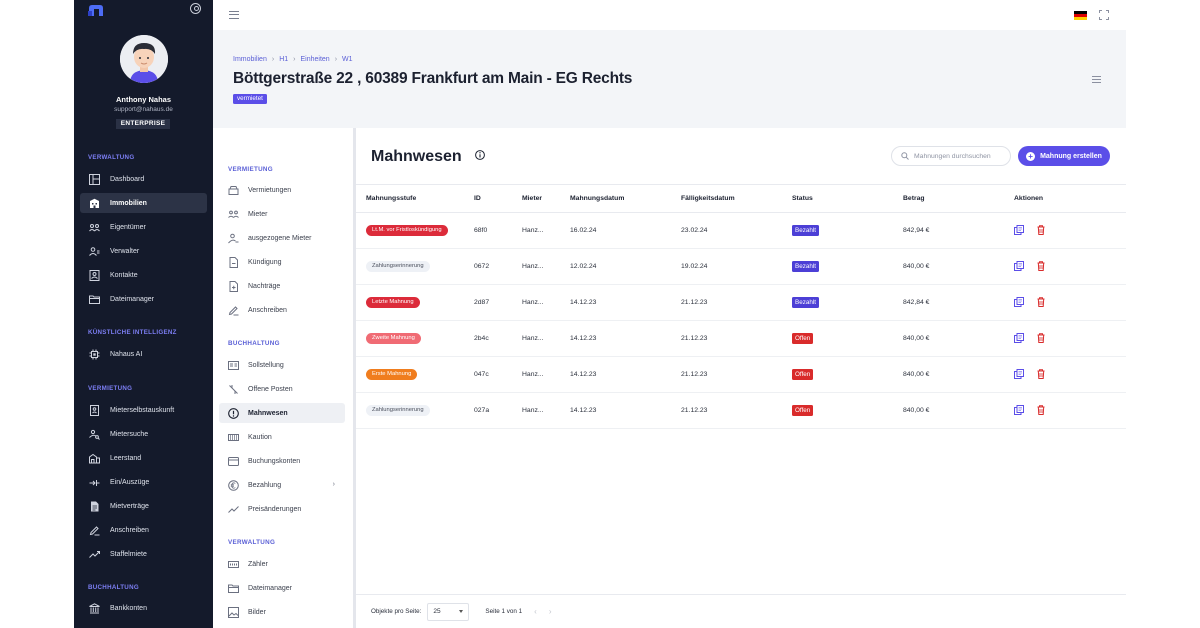 This screenshot has width=1200, height=628. Describe the element at coordinates (847, 198) in the screenshot. I see `column-header-status: Status` at that location.